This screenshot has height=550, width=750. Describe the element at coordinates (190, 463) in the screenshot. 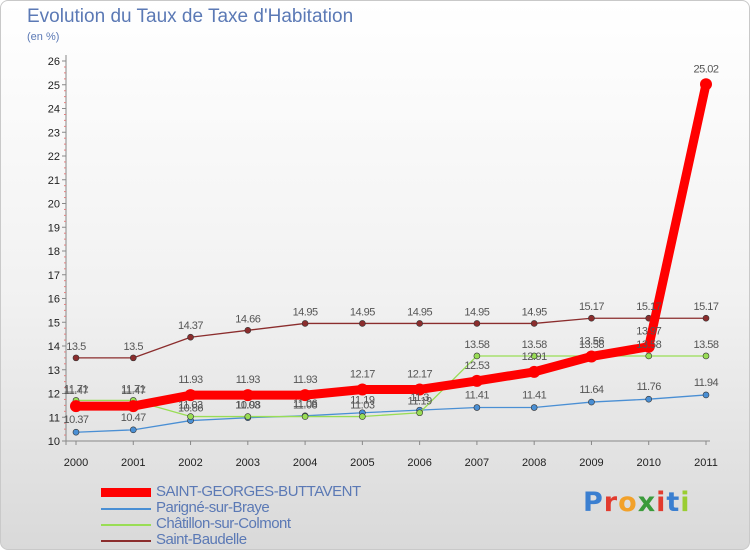

I see `x-tick-label: 2002` at that location.